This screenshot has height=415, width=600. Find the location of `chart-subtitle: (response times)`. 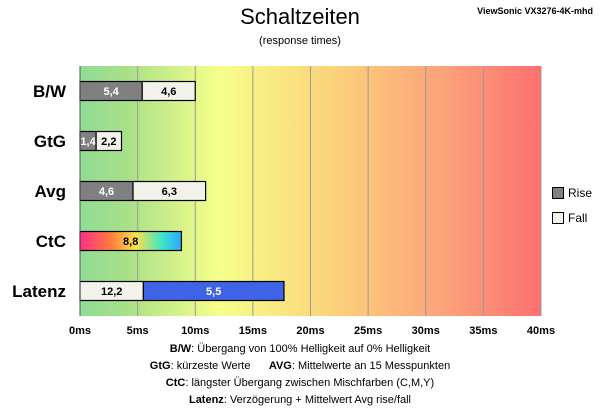

chart-subtitle: (response times) is located at coordinates (300, 41).